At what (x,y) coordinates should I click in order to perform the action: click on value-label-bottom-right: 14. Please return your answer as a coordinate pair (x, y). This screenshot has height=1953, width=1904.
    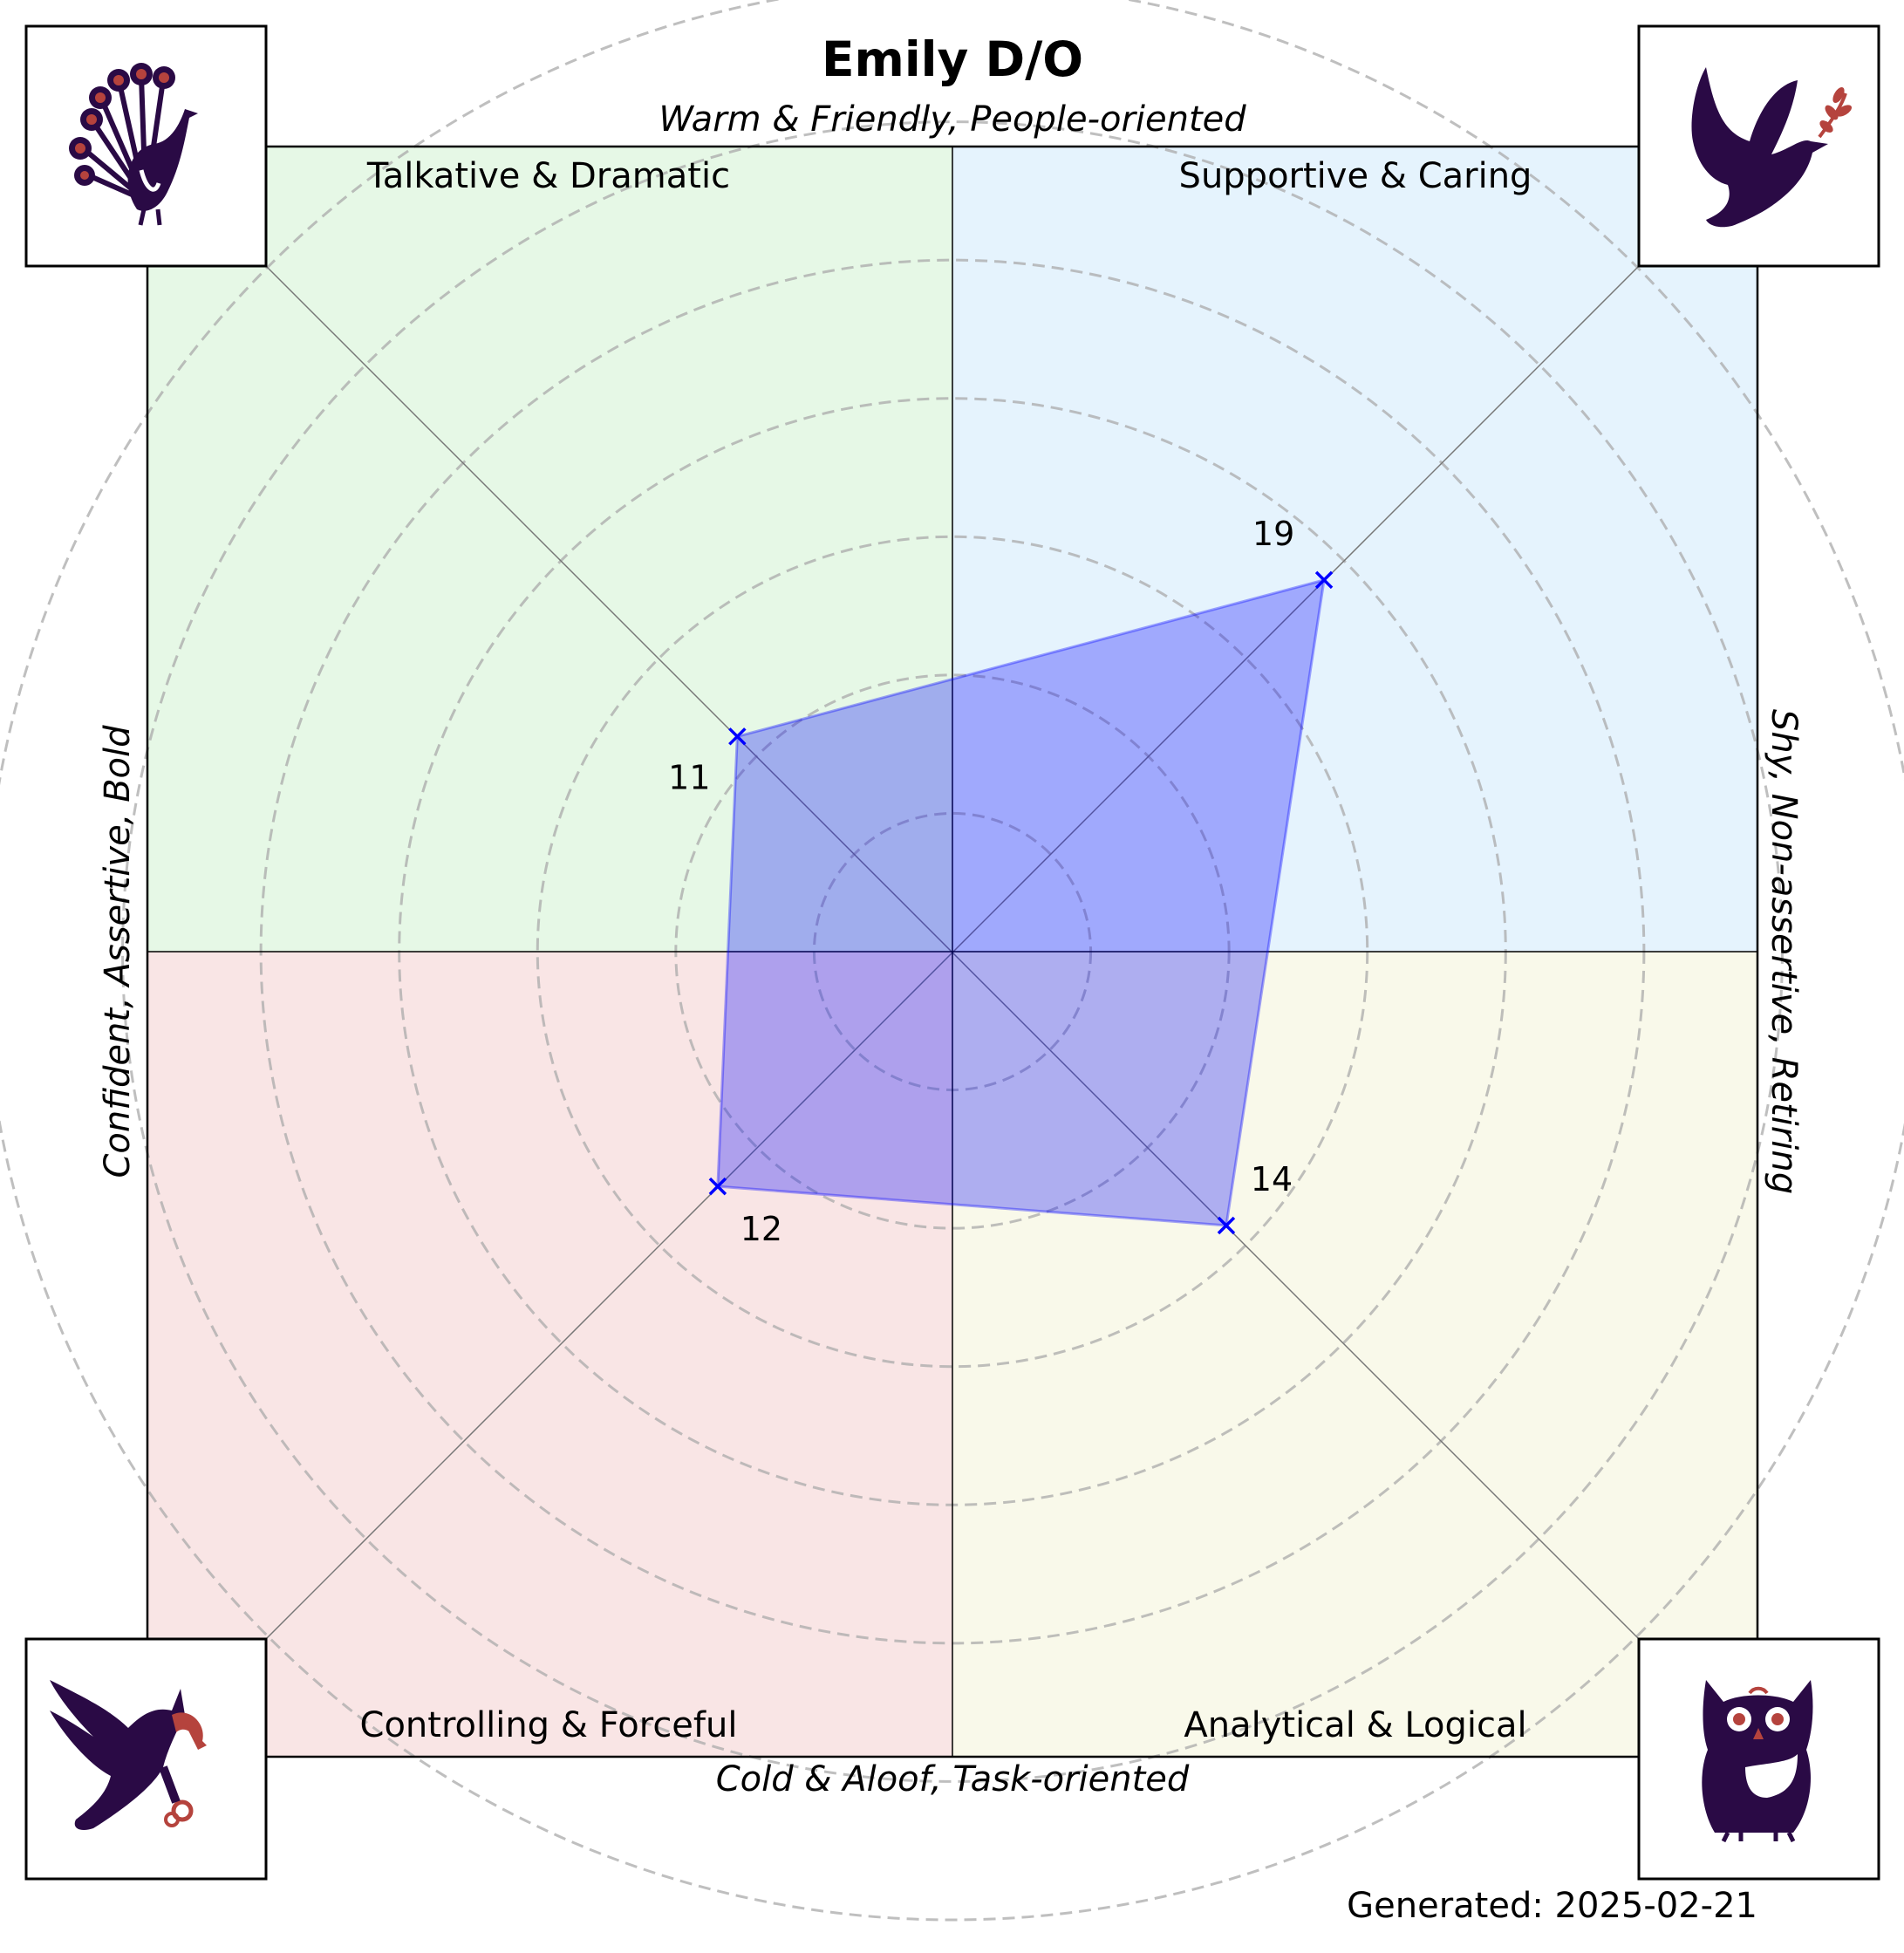
    Looking at the image, I should click on (1272, 1179).